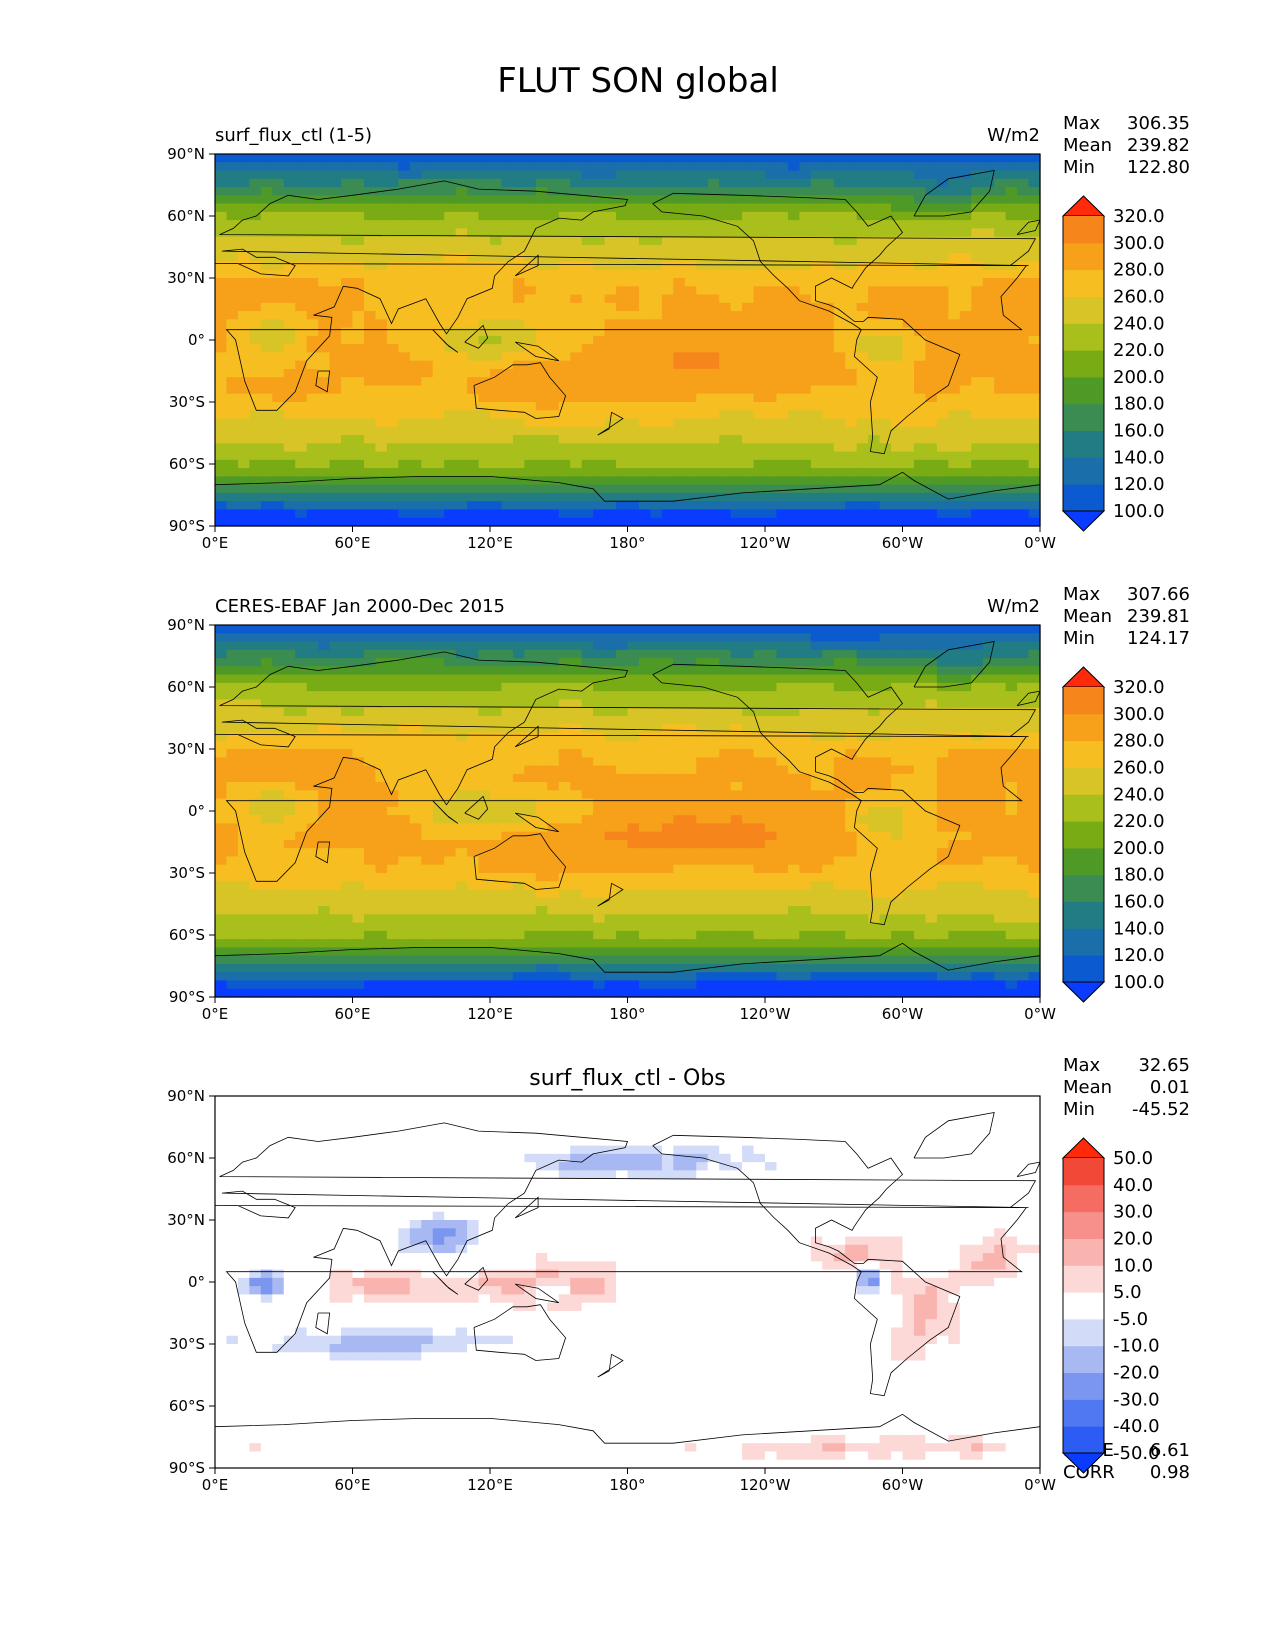 The height and width of the screenshot is (1650, 1275). Describe the element at coordinates (537, 351) in the screenshot. I see `coastline` at that location.